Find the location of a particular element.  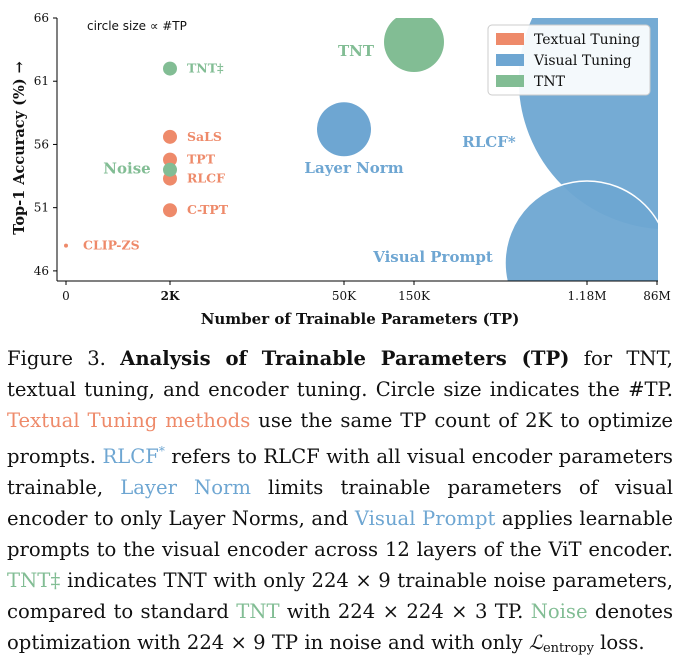

point-label-rlcf: RLCF is located at coordinates (206, 178).